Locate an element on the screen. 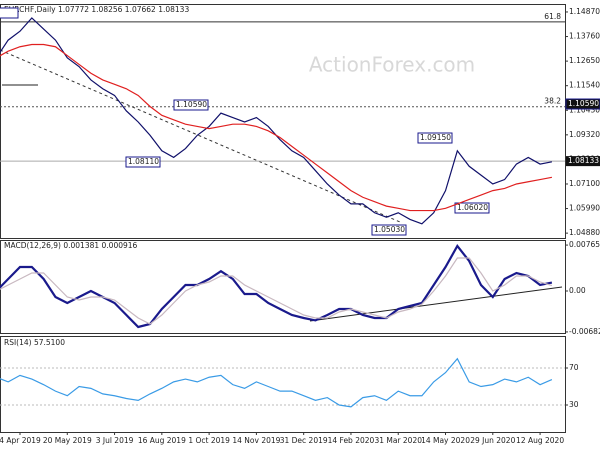 The image size is (600, 450). y-tick-label: 1.04880 is located at coordinates (584, 232).